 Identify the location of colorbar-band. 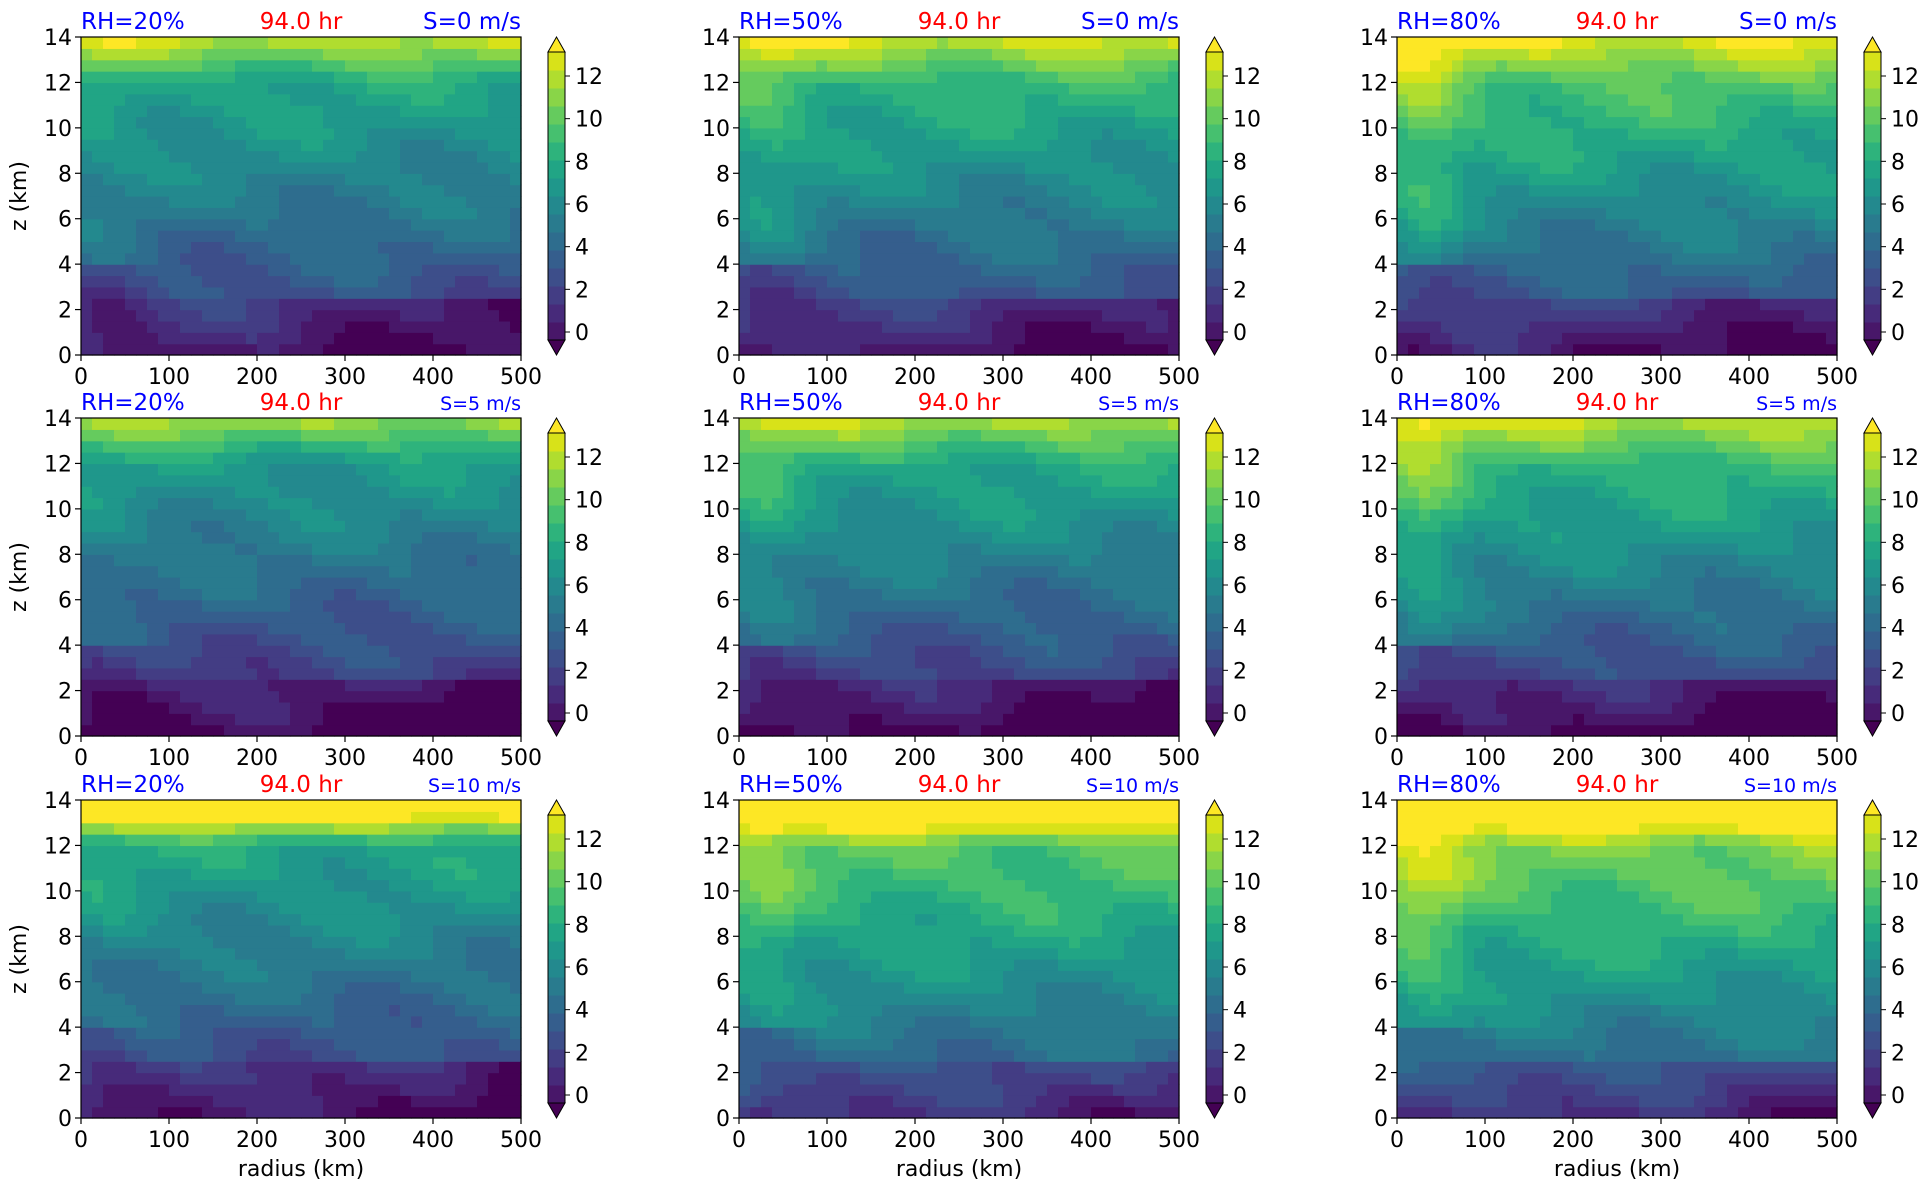
(556, 169).